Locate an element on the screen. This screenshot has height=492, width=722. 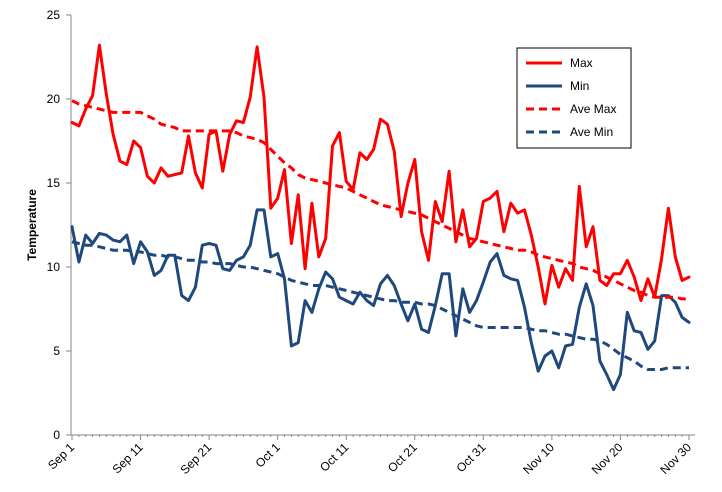
x-tick-label: Oct 21 is located at coordinates (402, 457).